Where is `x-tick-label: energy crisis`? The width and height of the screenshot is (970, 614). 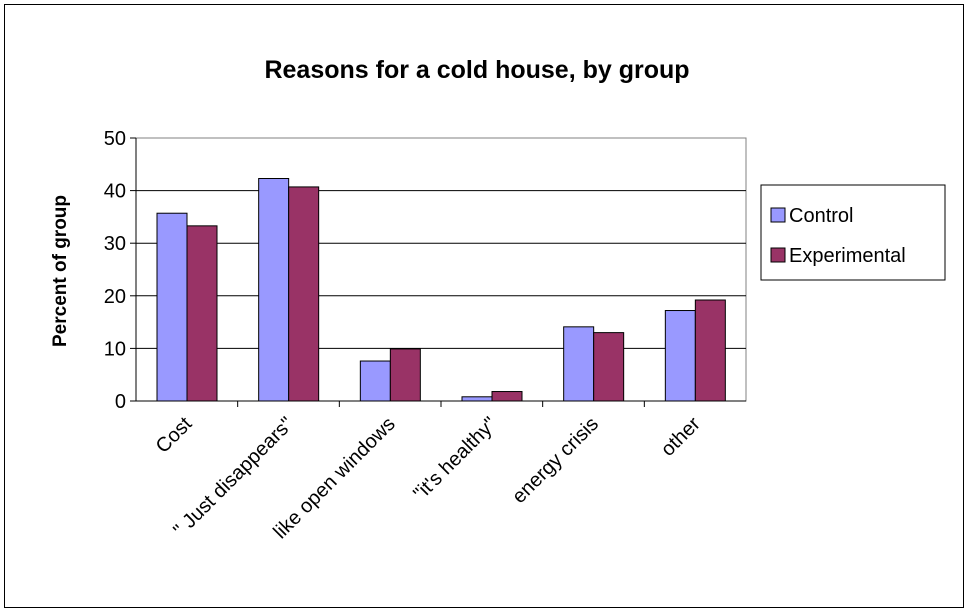 x-tick-label: energy crisis is located at coordinates (555, 460).